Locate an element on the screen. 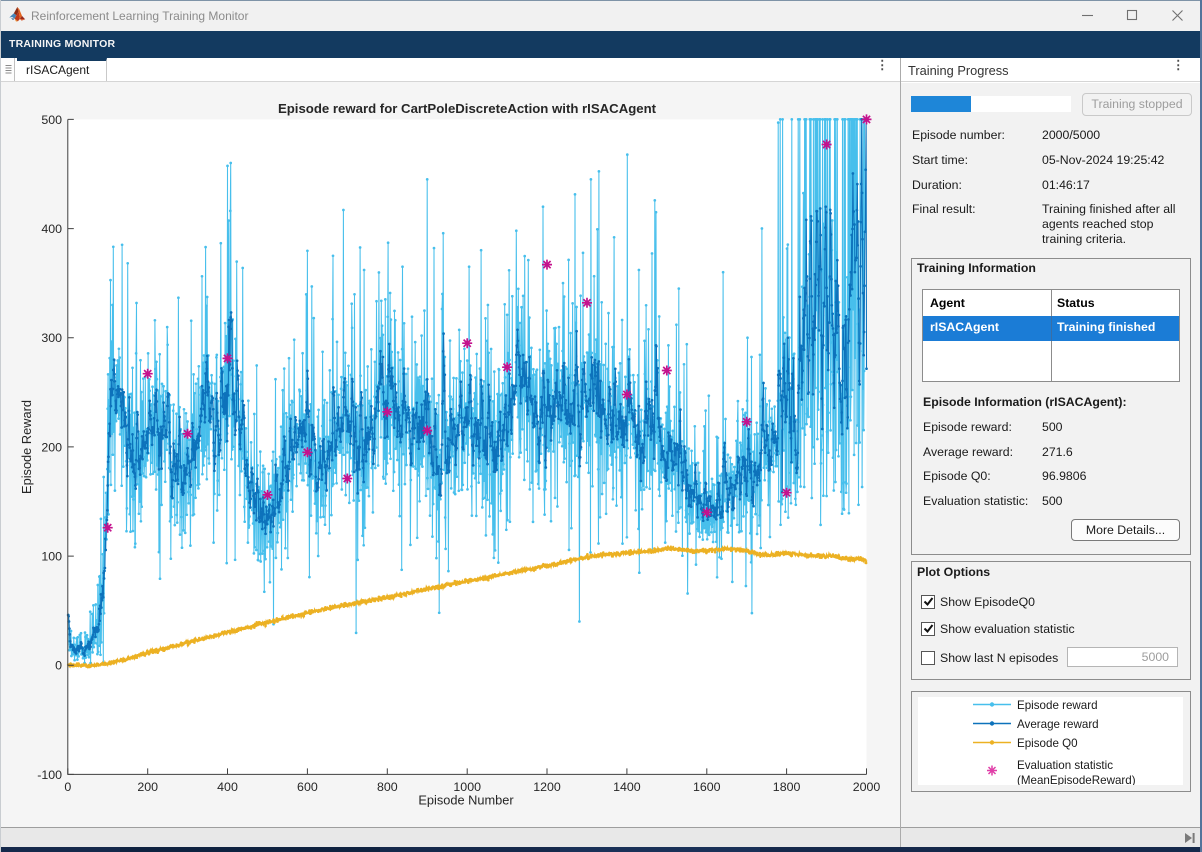 This screenshot has height=852, width=1202. svg-text: Episode Reward is located at coordinates (26, 447).